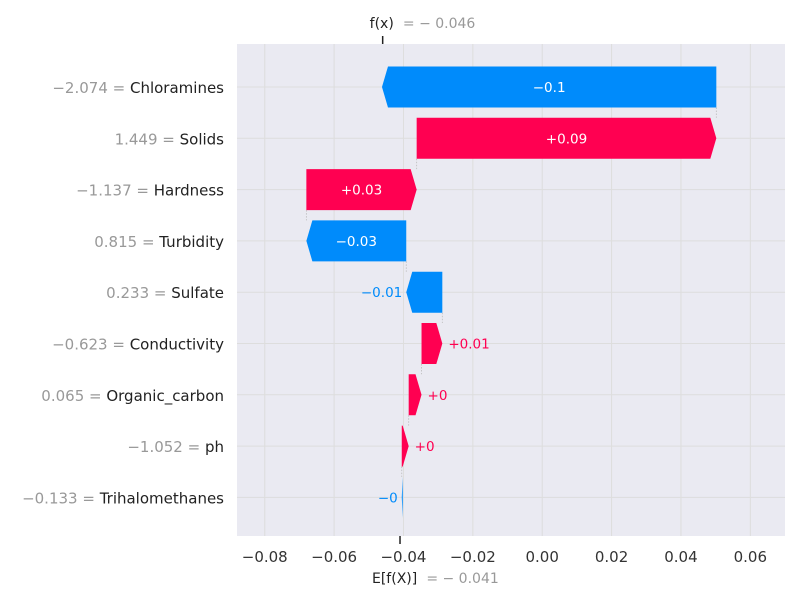  I want to click on feature-value: −1.052 =, so click(166, 447).